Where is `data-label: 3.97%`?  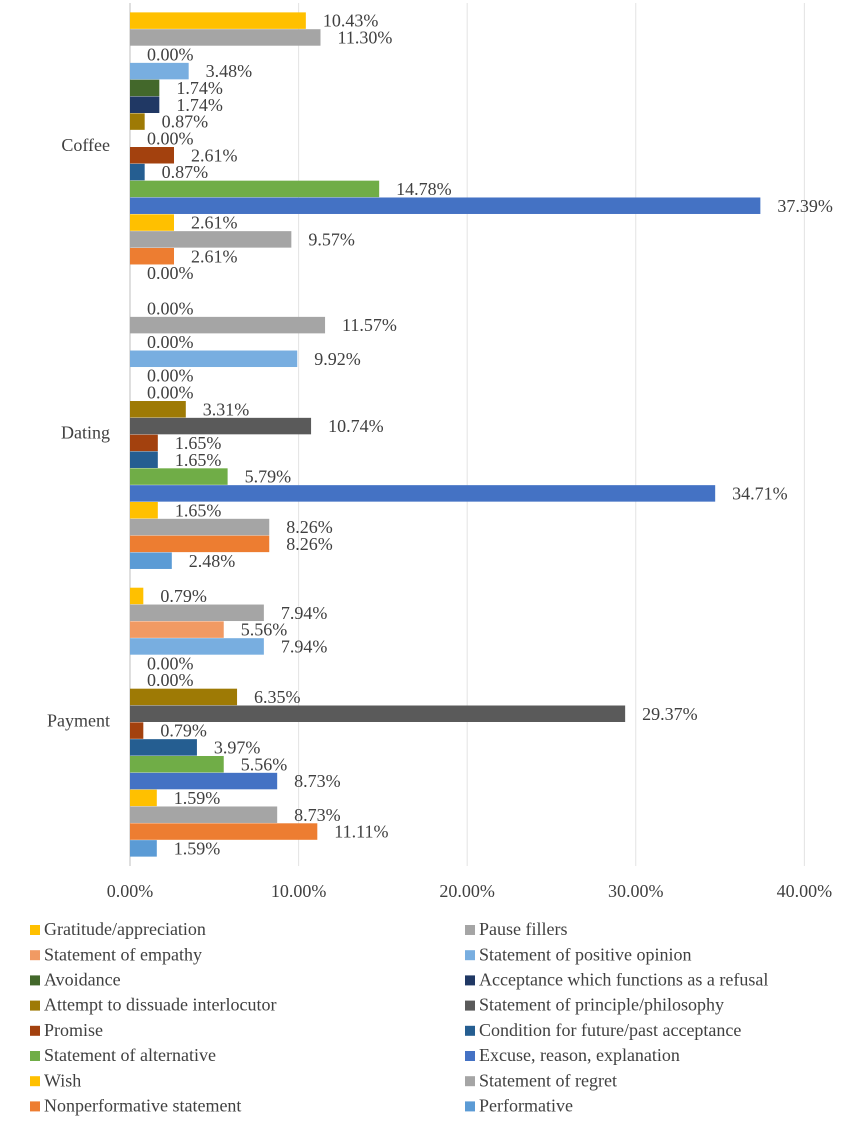 data-label: 3.97% is located at coordinates (237, 748).